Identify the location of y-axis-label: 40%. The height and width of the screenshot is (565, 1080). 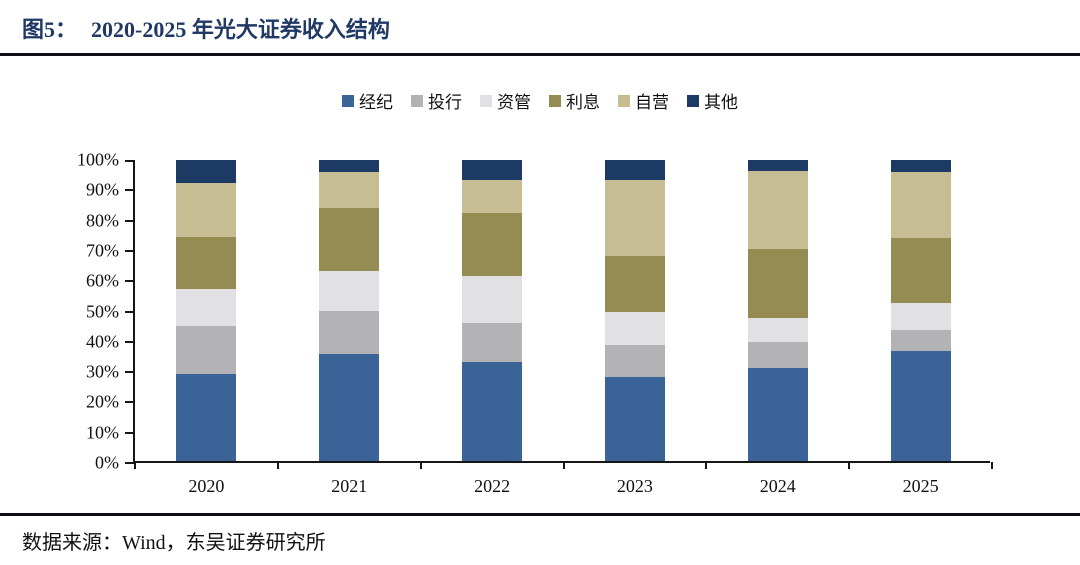
(102, 341).